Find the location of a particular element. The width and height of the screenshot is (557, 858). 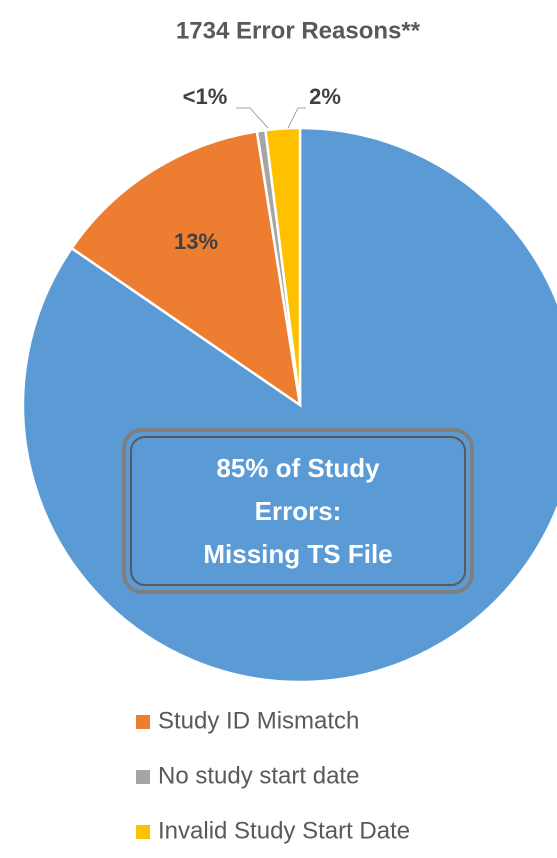

chart-title: 1734 Error Reasons** is located at coordinates (298, 30).